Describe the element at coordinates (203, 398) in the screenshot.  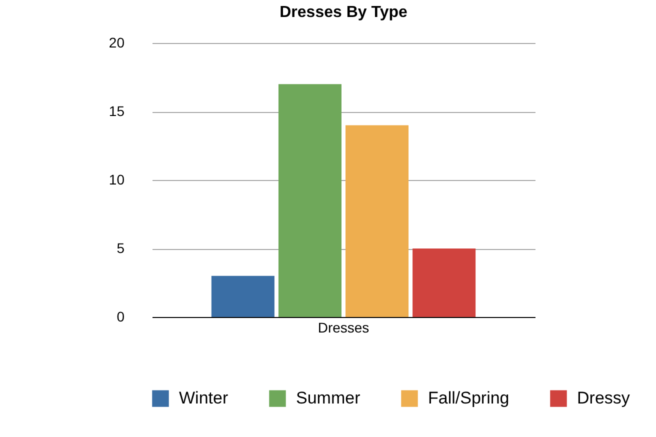
I see `legend-label: Winter` at that location.